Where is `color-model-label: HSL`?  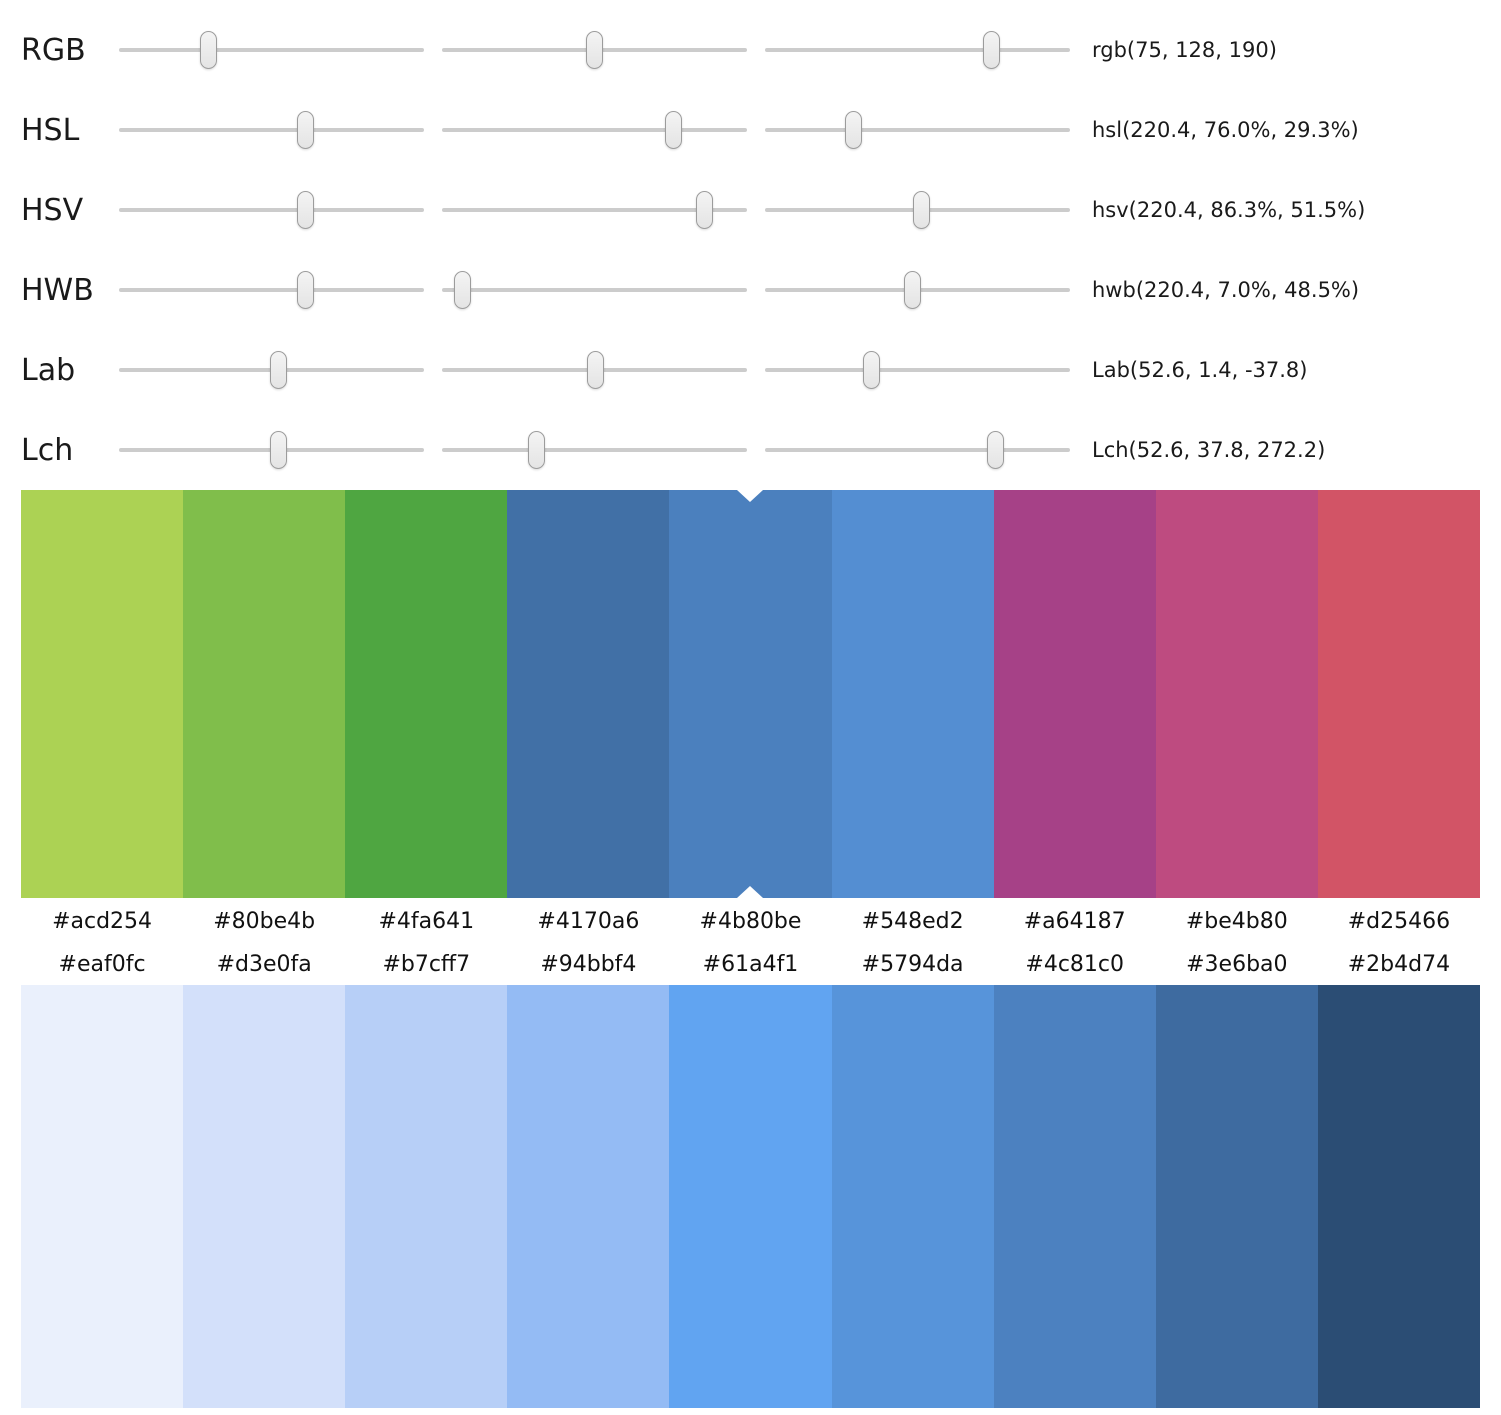
color-model-label: HSL is located at coordinates (50, 130).